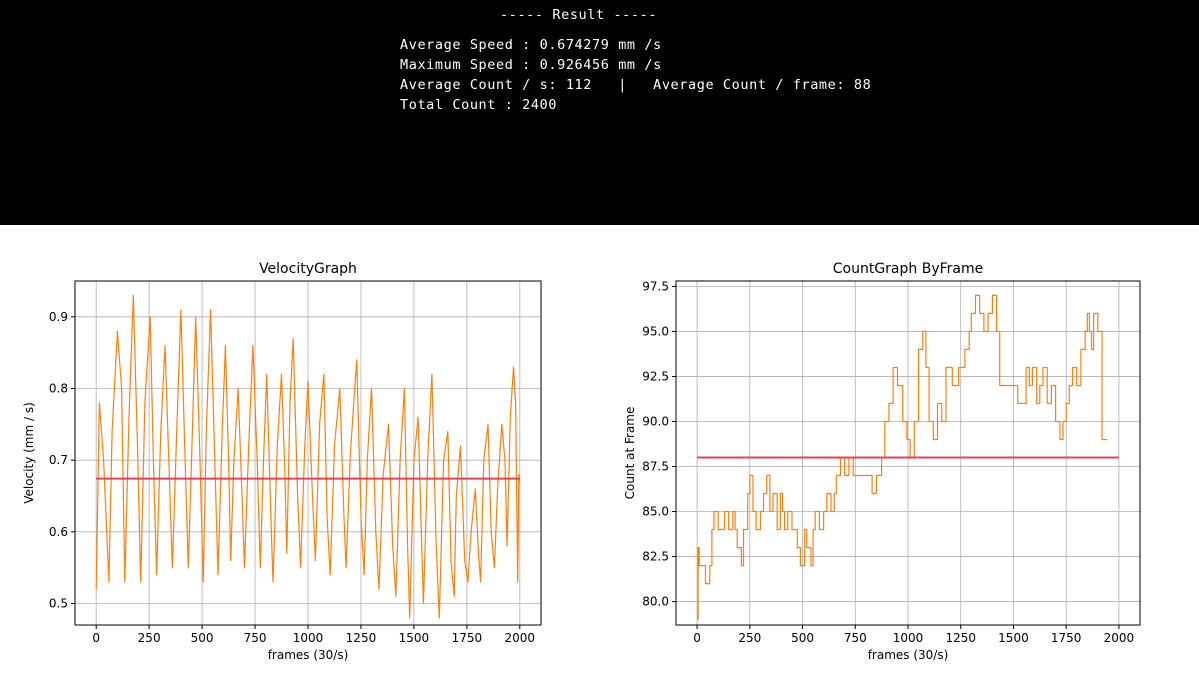  I want to click on chart2-ytick-label: 97.5, so click(655, 286).